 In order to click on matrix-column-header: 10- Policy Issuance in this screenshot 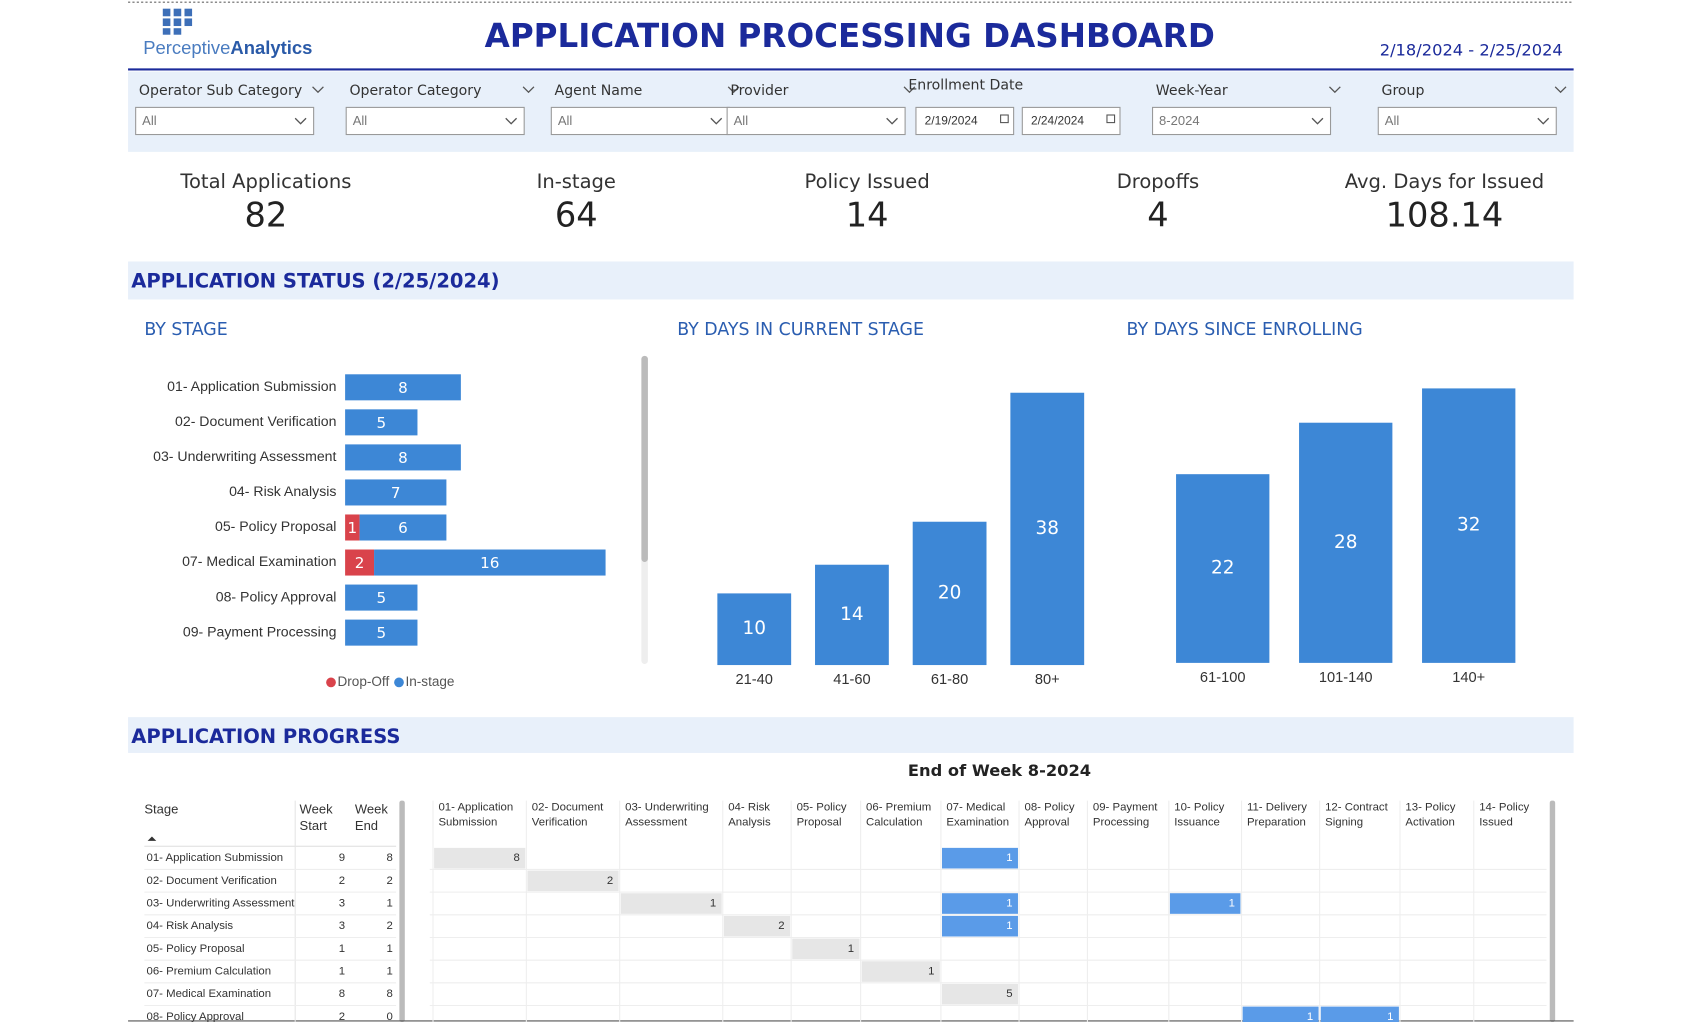, I will do `click(1199, 814)`.